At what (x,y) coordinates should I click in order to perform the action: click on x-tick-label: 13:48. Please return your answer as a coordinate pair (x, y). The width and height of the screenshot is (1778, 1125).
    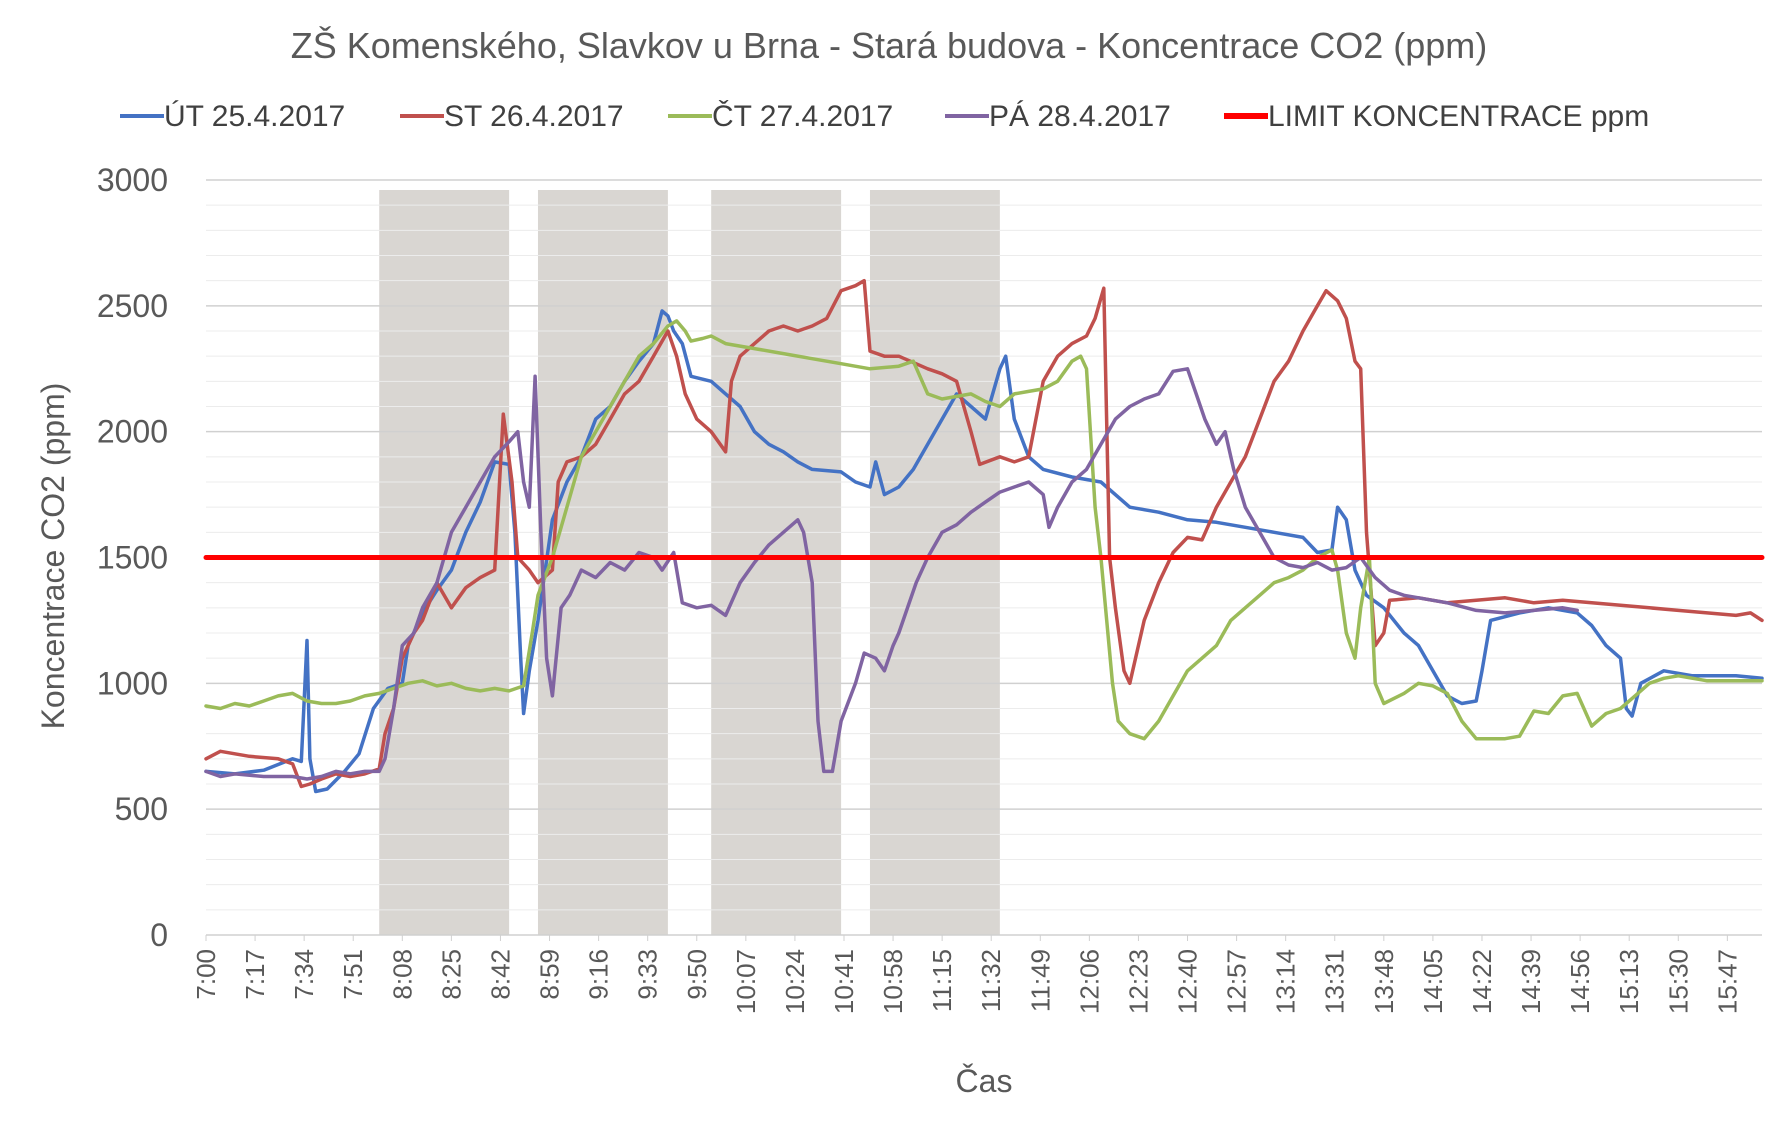
    Looking at the image, I should click on (1384, 981).